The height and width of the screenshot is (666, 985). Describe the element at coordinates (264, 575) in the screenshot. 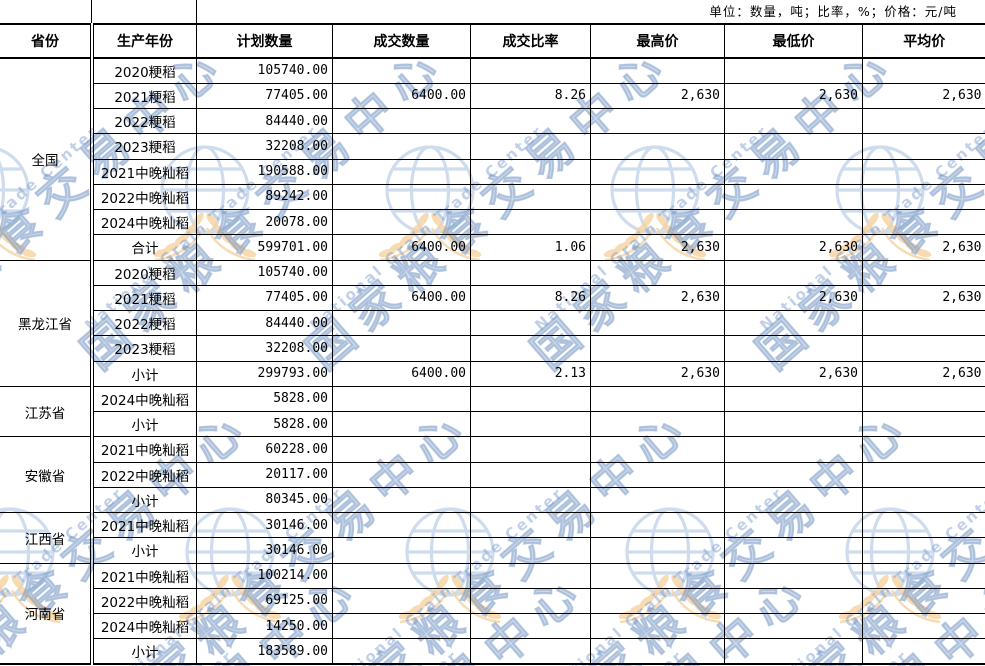

I see `plan-qty-cell: 100214.00` at that location.